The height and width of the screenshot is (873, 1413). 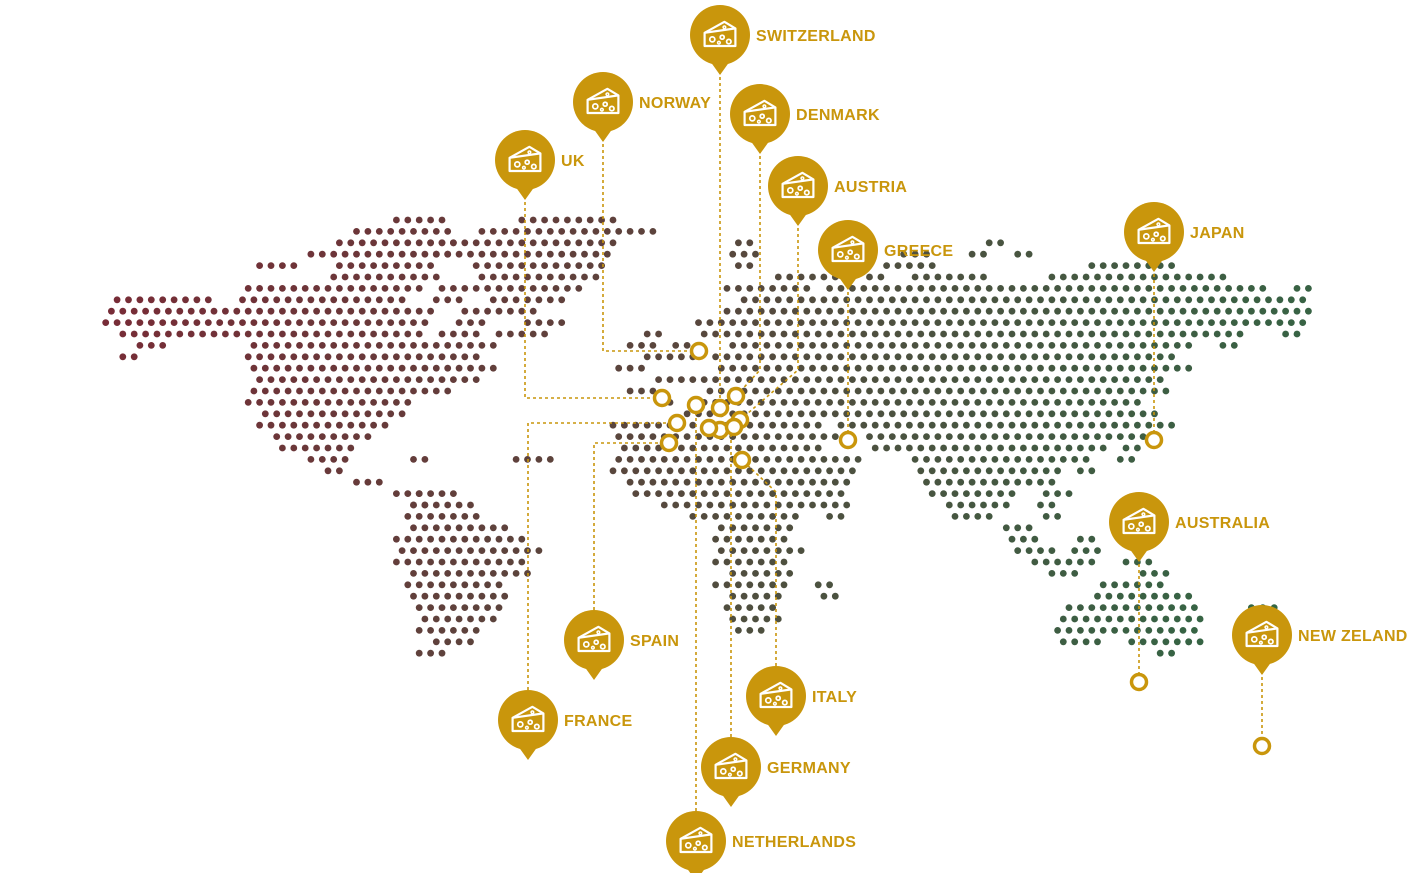 I want to click on location-ring-spain, so click(x=669, y=443).